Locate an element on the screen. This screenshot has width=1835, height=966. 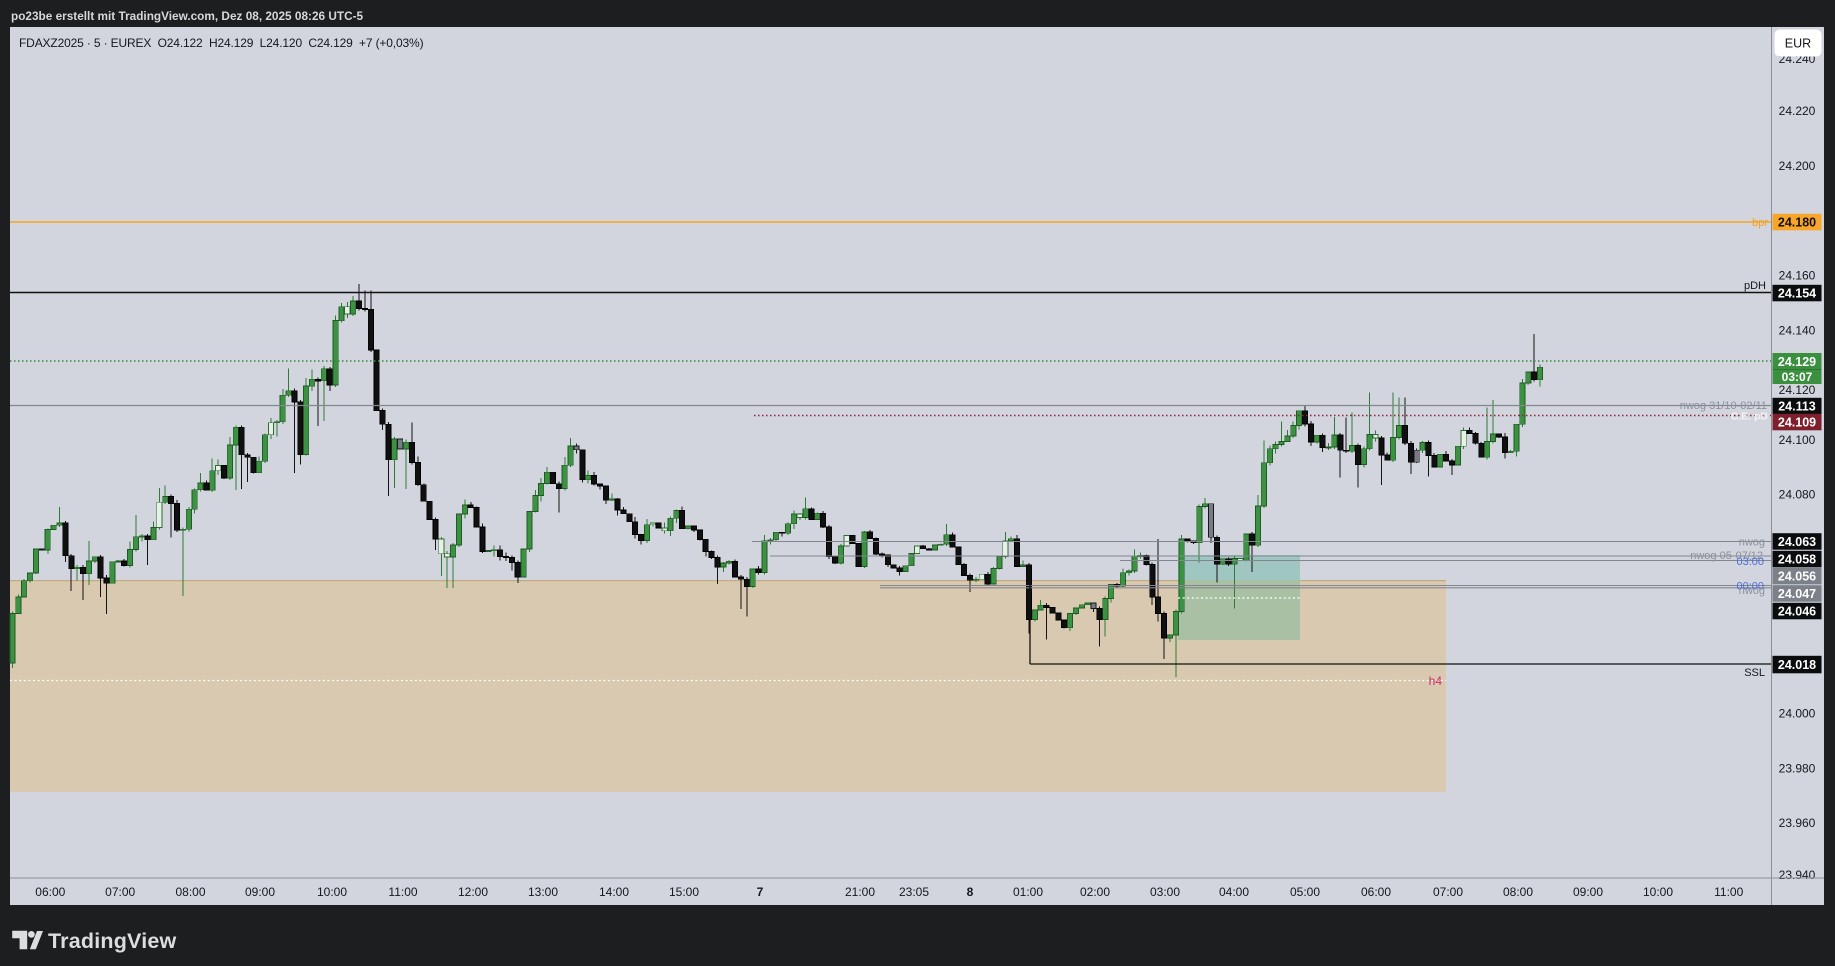
svg-text: 24.047 is located at coordinates (1797, 594).